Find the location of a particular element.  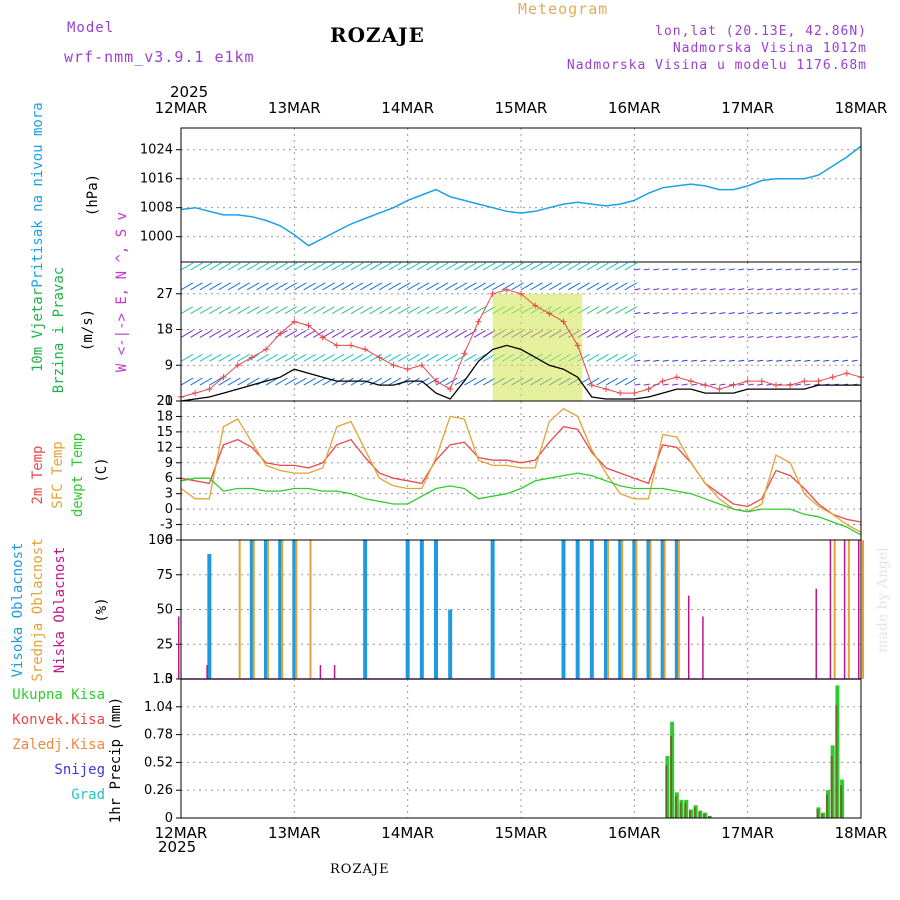

y-tick-label: 9 is located at coordinates (169, 463).